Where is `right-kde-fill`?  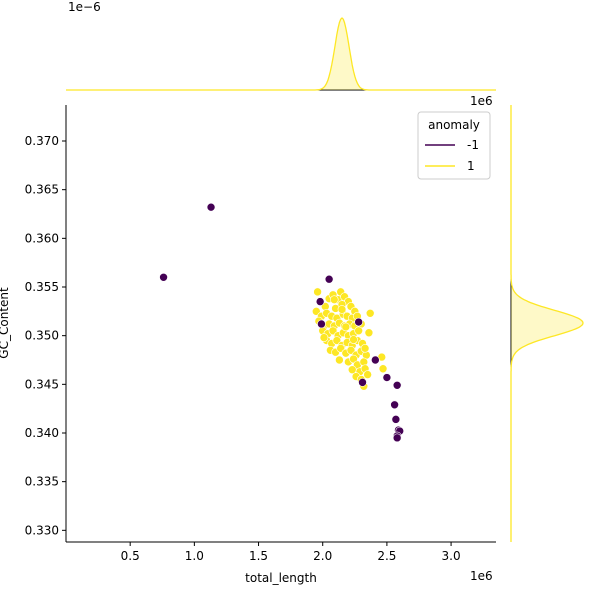
right-kde-fill is located at coordinates (547, 323).